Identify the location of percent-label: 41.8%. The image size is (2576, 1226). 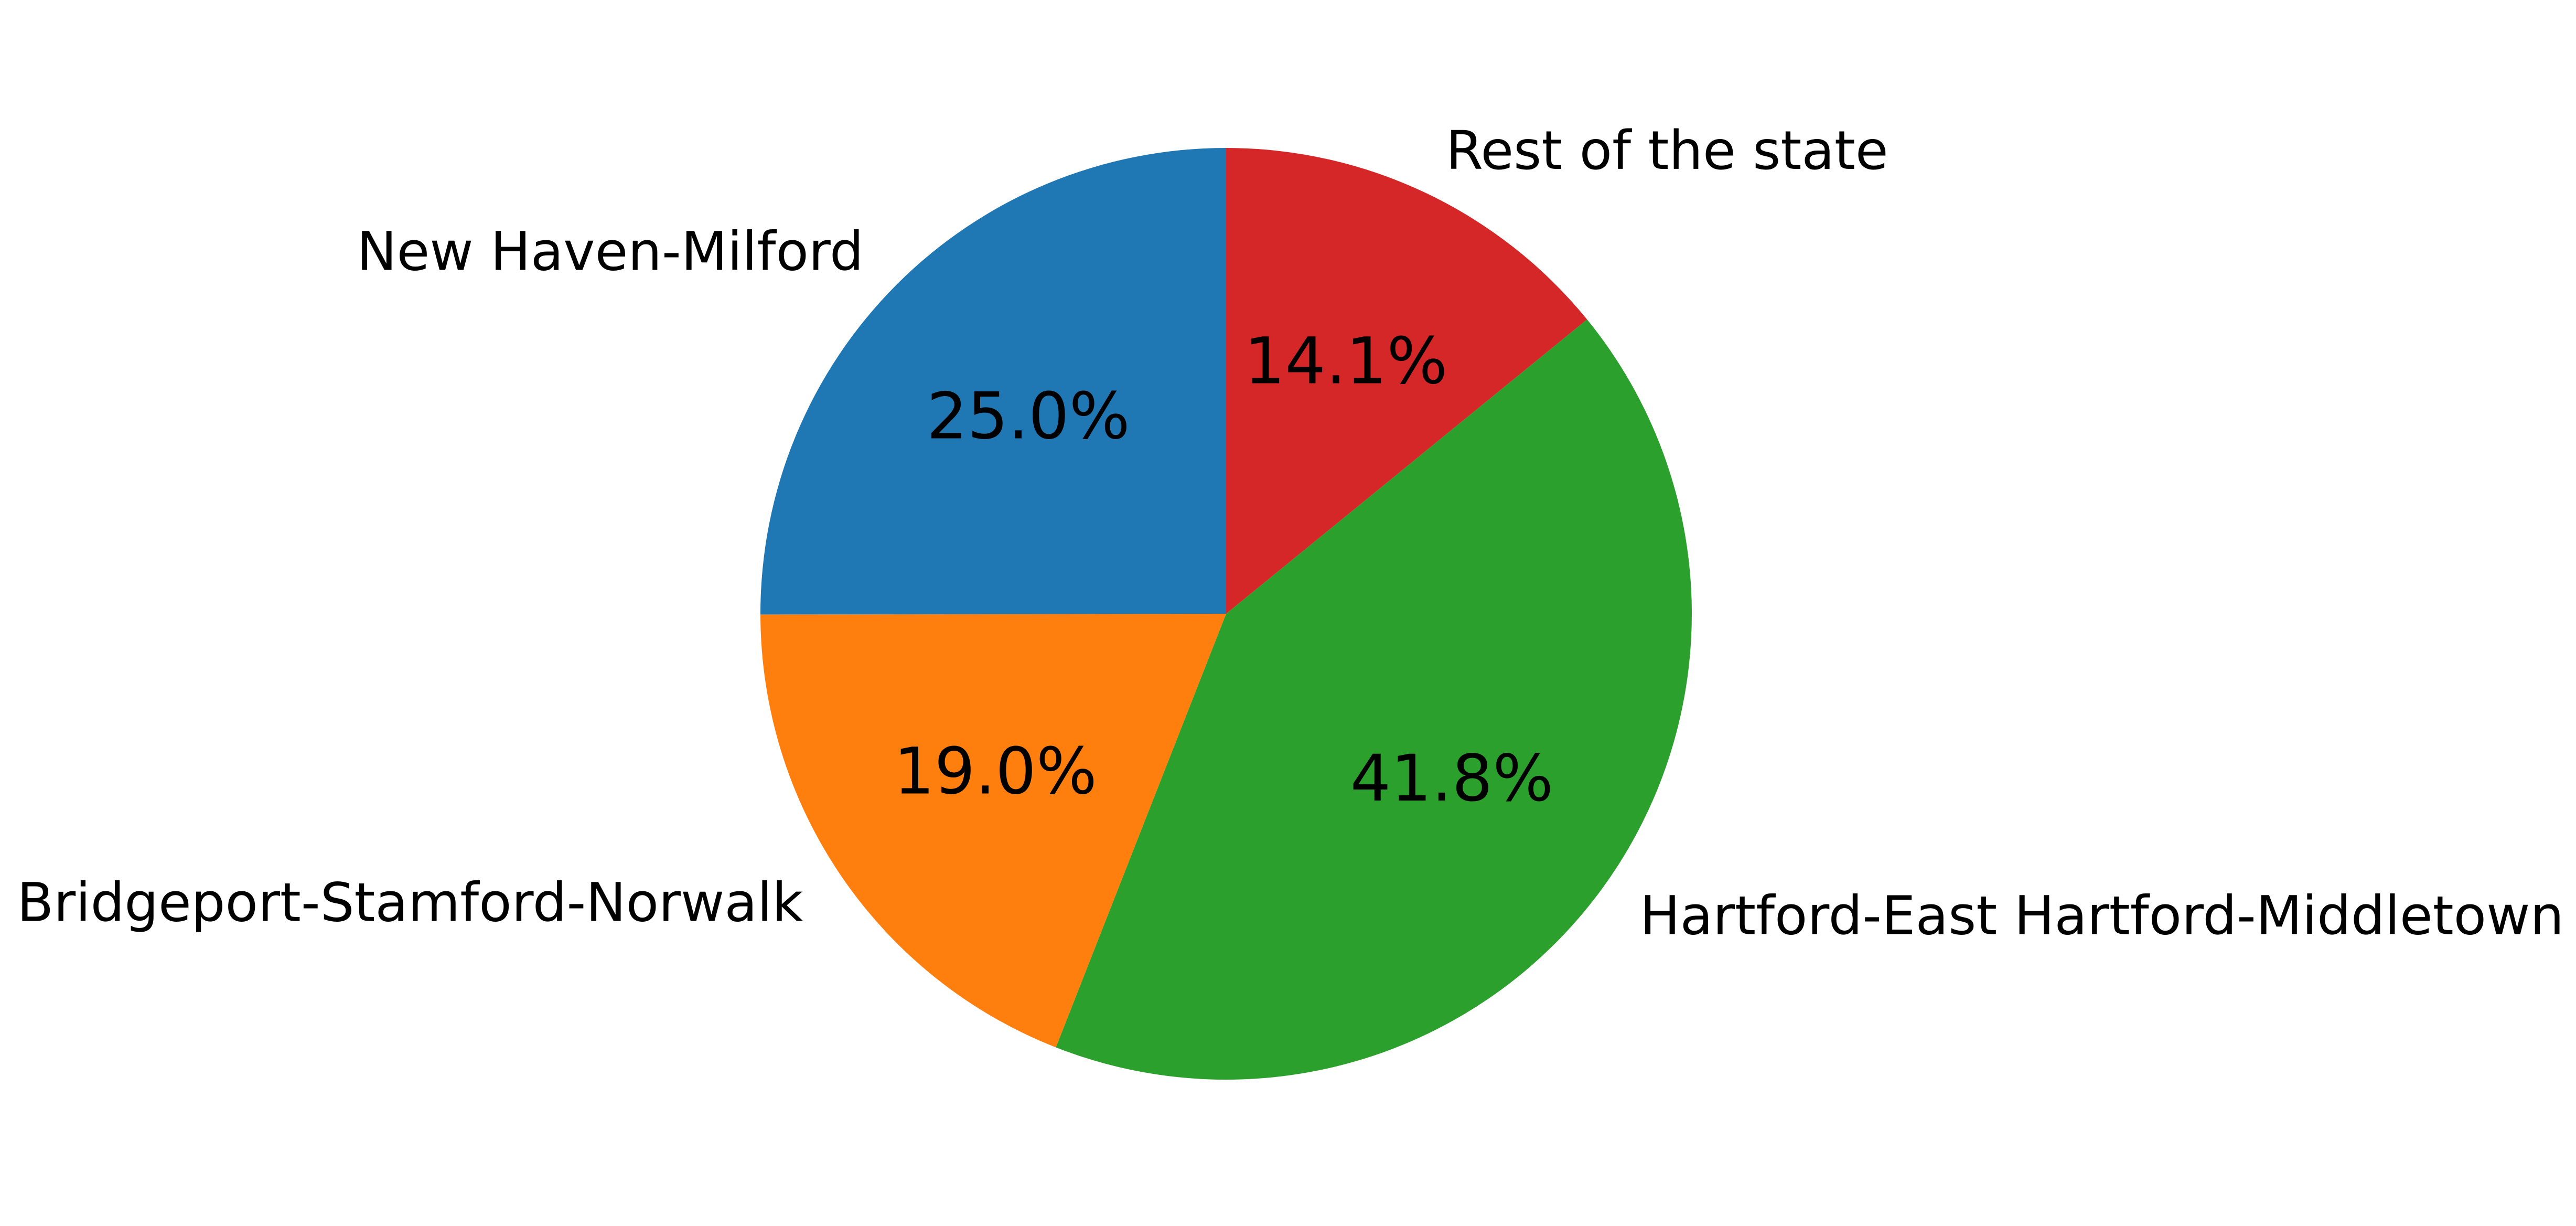
(1452, 778).